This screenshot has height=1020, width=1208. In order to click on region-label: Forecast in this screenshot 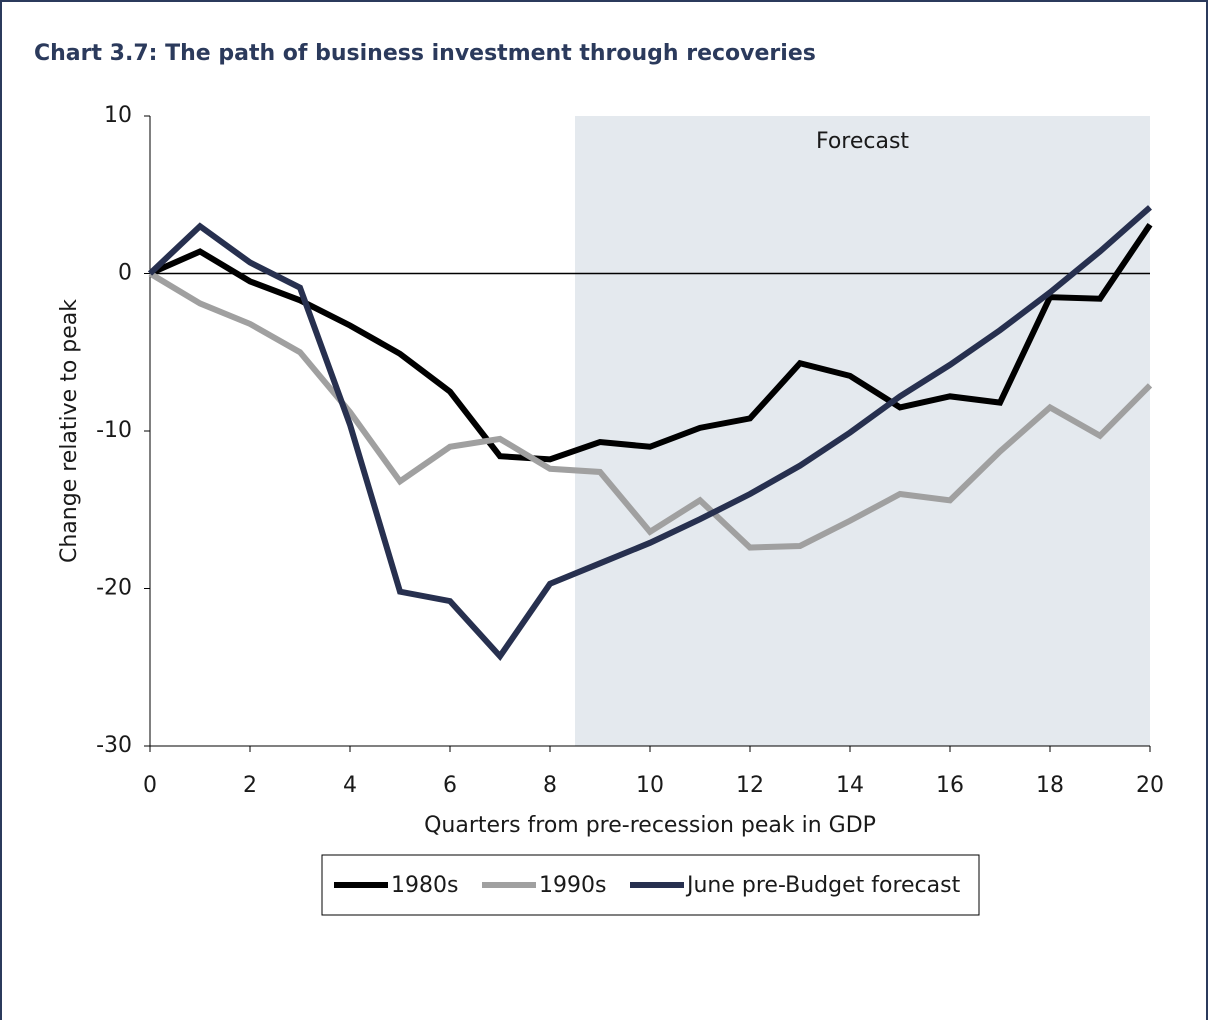, I will do `click(862, 141)`.